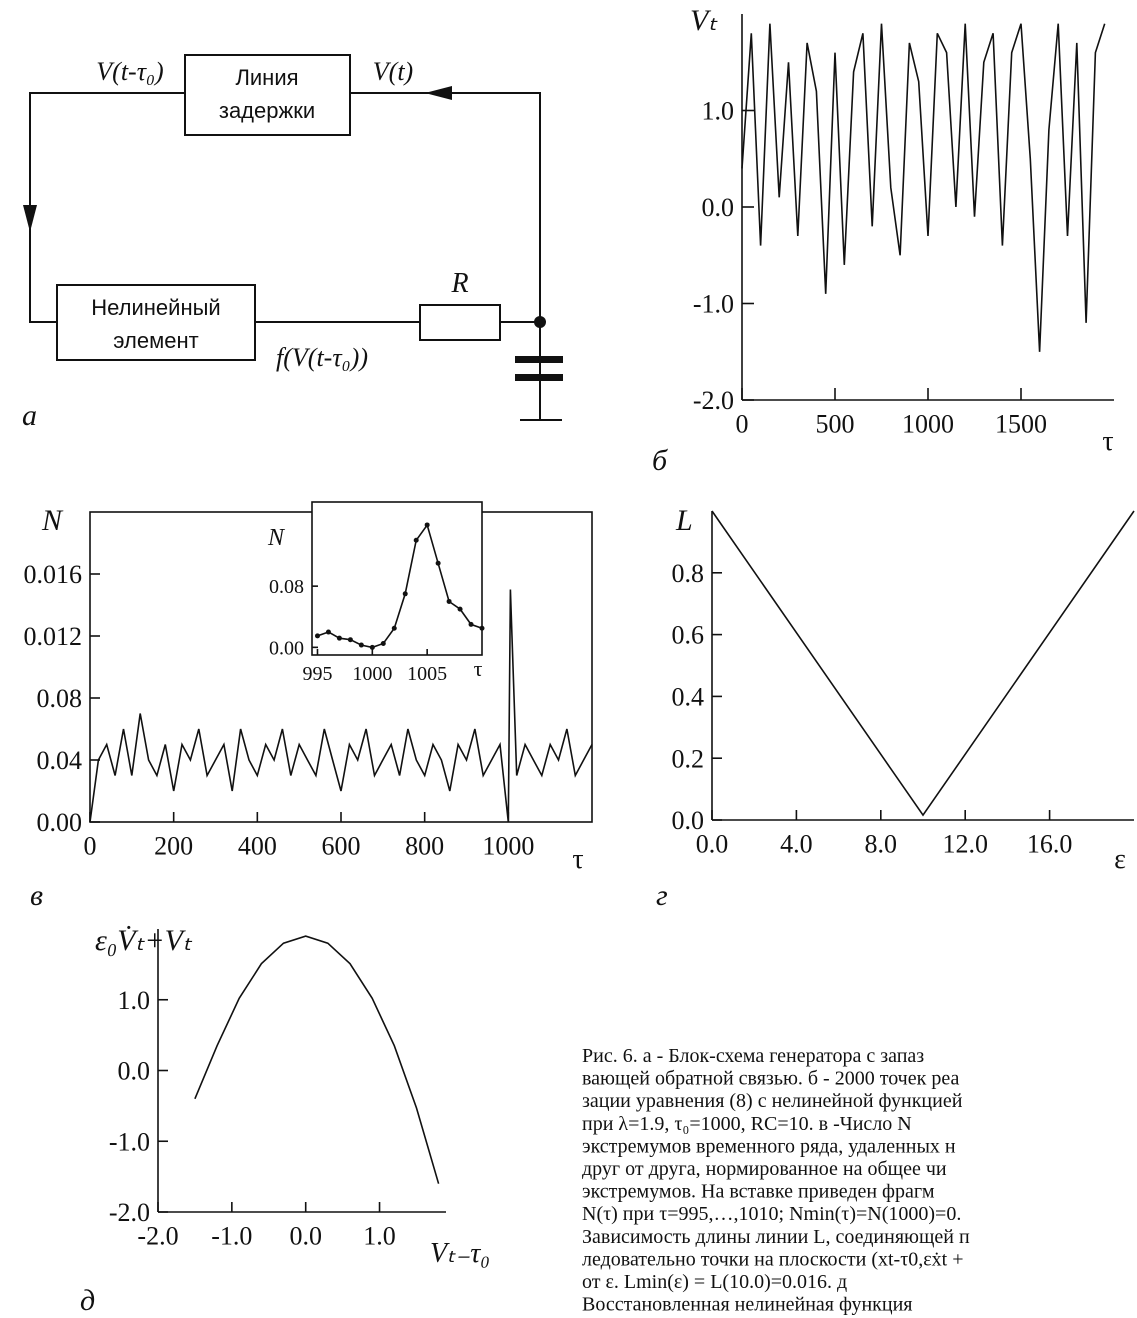 The image size is (1137, 1318). What do you see at coordinates (157, 1236) in the screenshot?
I see `x-tick-label: -2.0` at bounding box center [157, 1236].